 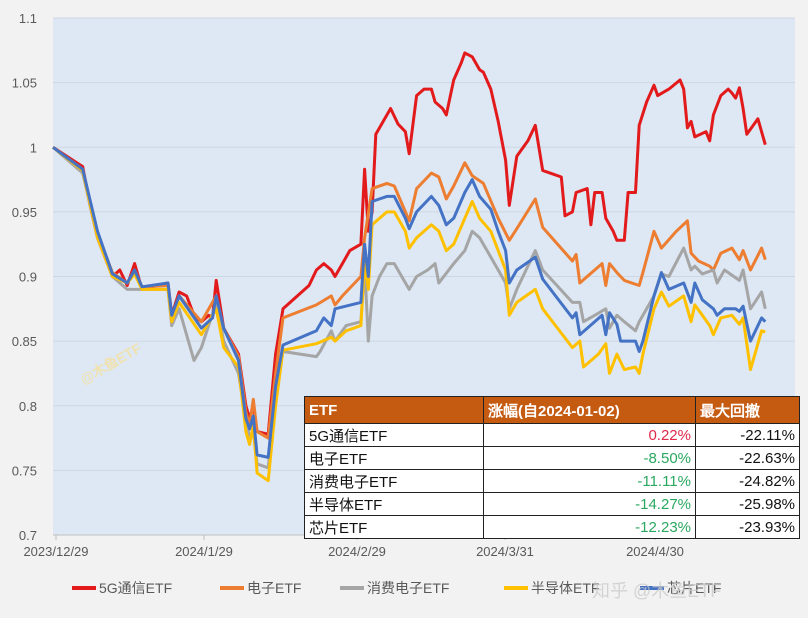 I want to click on drawdown-value: -23.93%, so click(x=747, y=527).